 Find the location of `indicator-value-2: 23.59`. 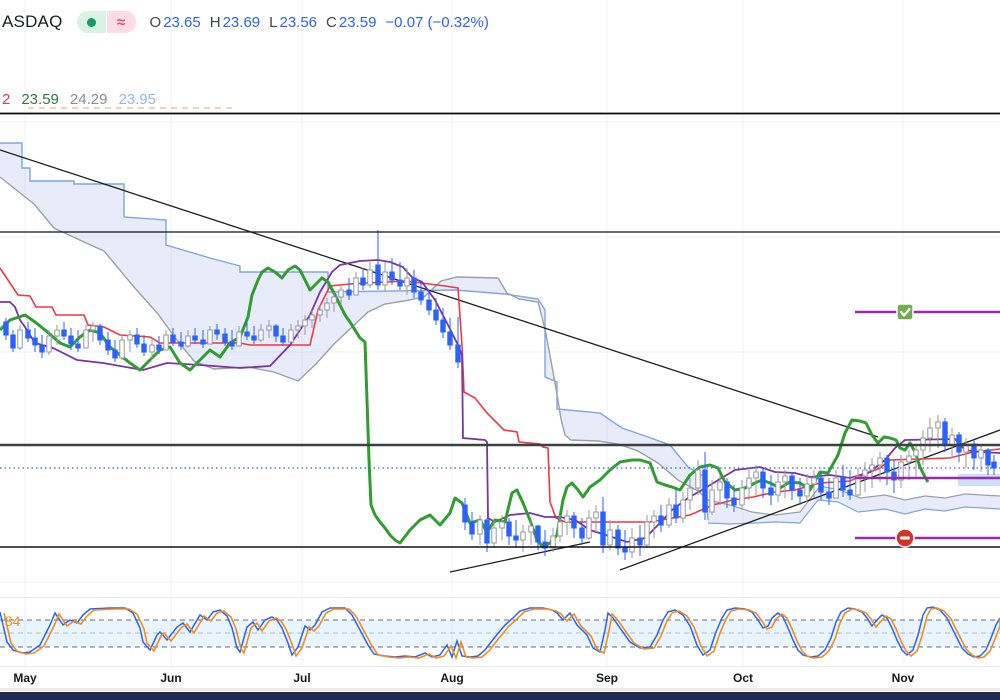

indicator-value-2: 23.59 is located at coordinates (40, 99).